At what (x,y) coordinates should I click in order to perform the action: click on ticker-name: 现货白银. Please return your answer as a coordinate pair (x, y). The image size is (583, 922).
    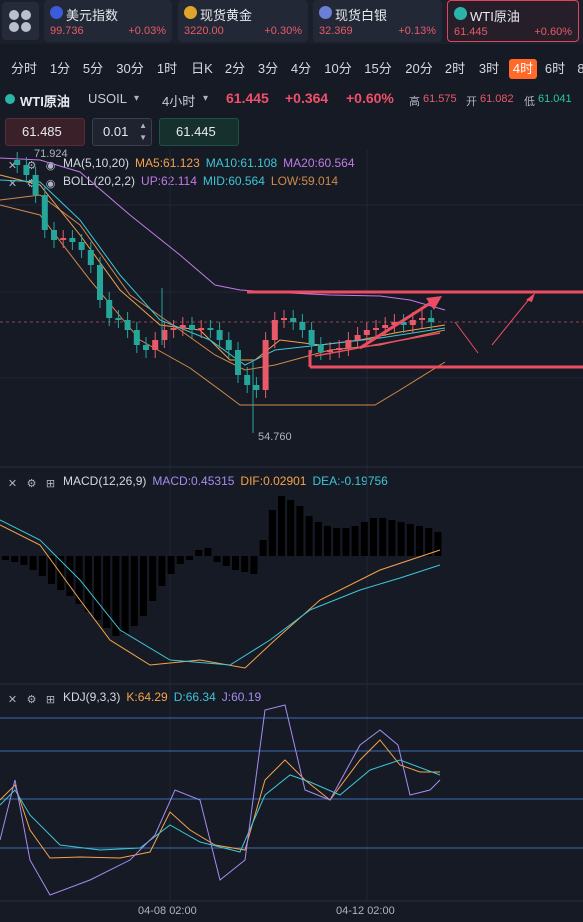
    Looking at the image, I should click on (361, 15).